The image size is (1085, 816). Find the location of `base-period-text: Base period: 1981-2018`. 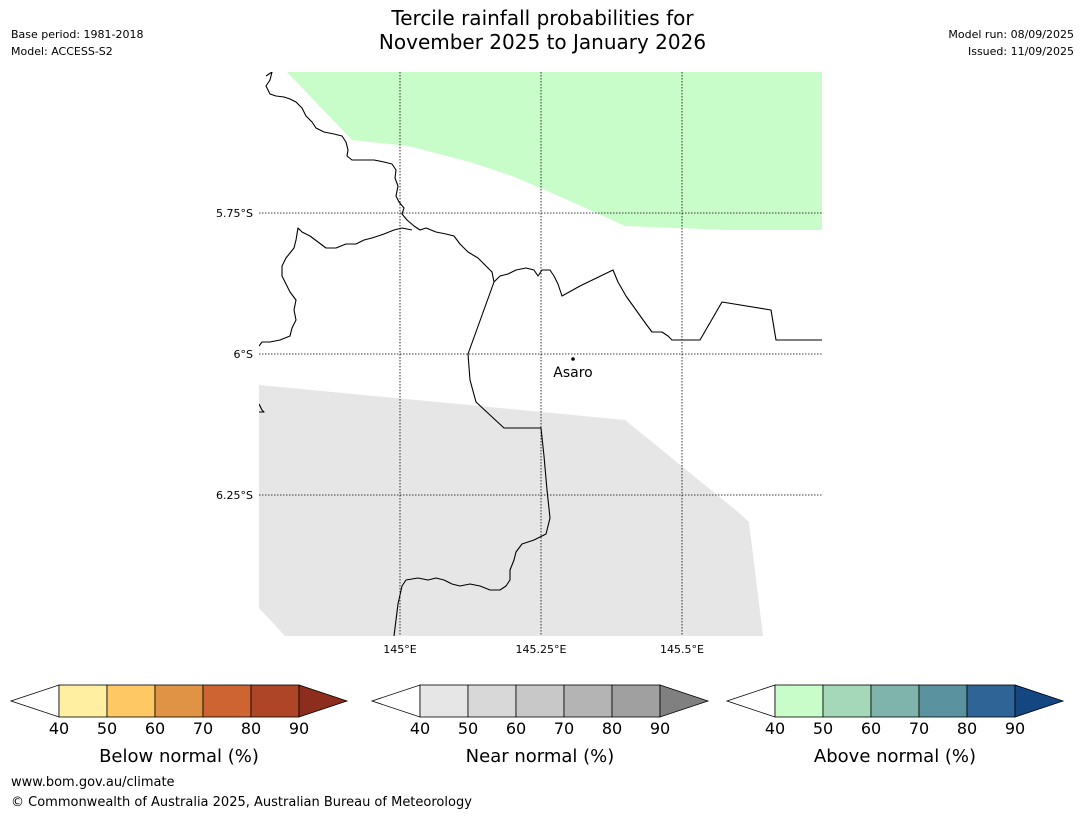

base-period-text: Base period: 1981-2018 is located at coordinates (77, 34).